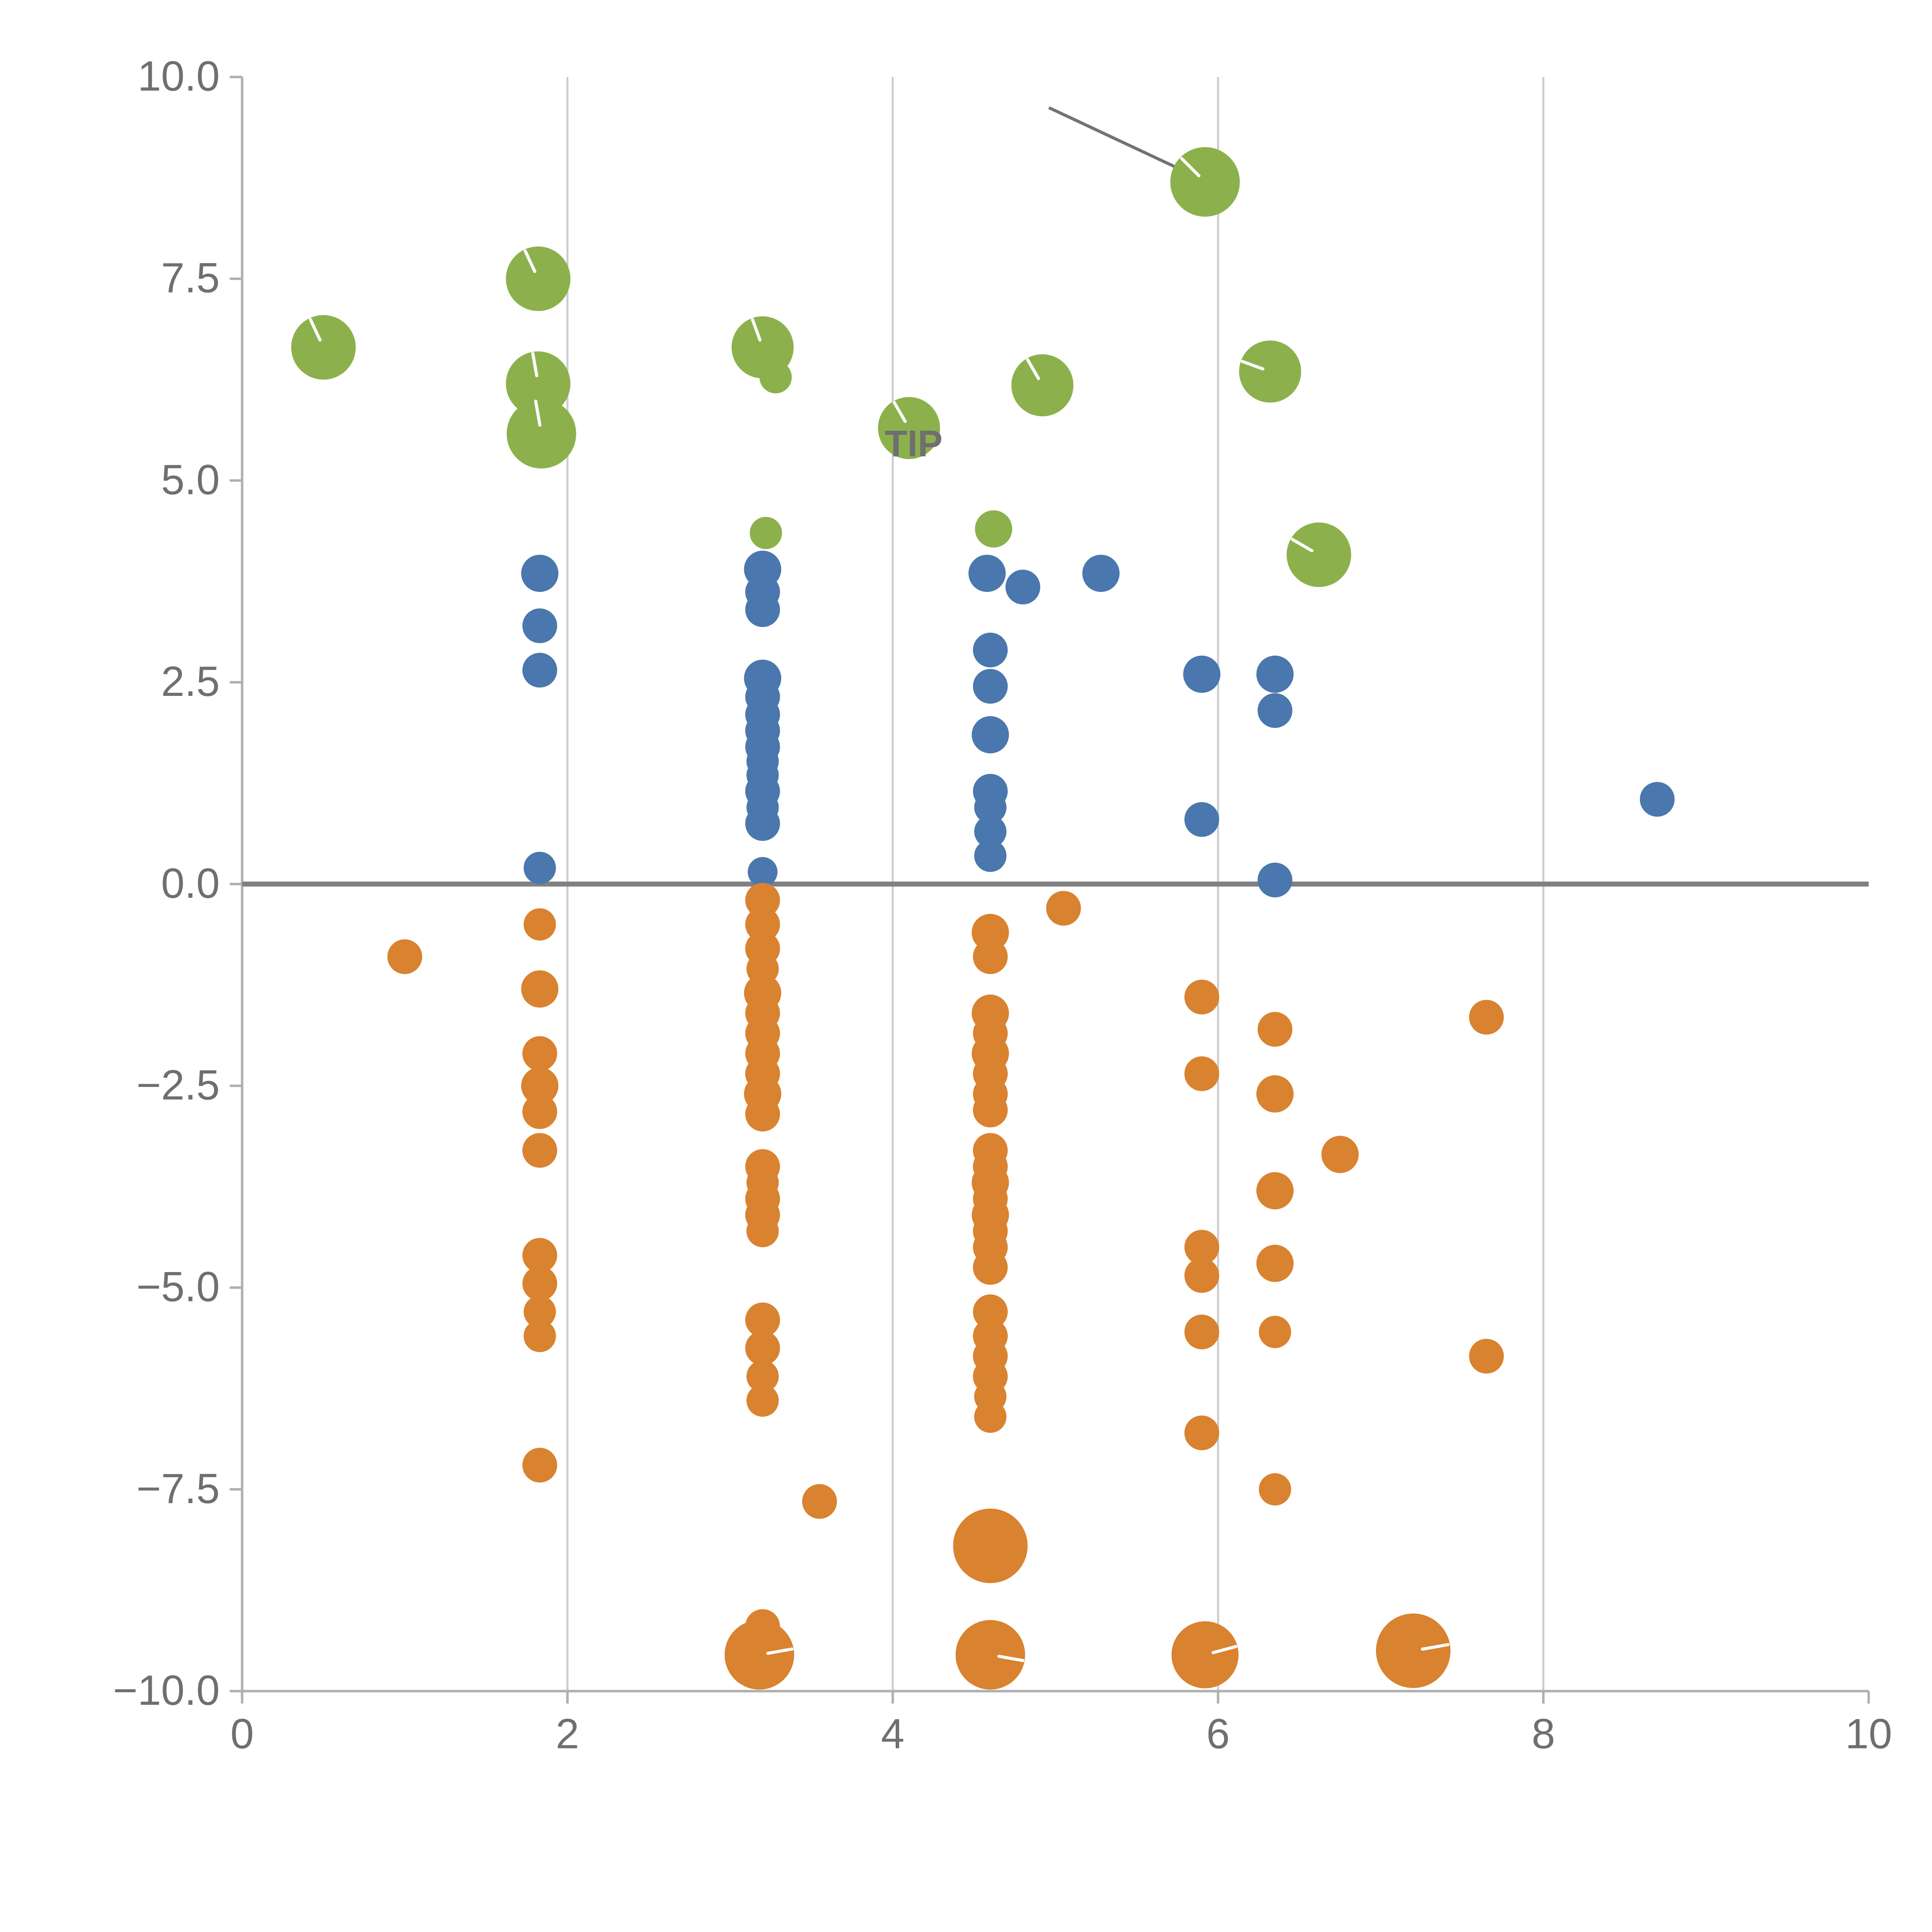 This screenshot has height=1932, width=1932. What do you see at coordinates (179, 77) in the screenshot?
I see `y-tick-label: 10.0` at bounding box center [179, 77].